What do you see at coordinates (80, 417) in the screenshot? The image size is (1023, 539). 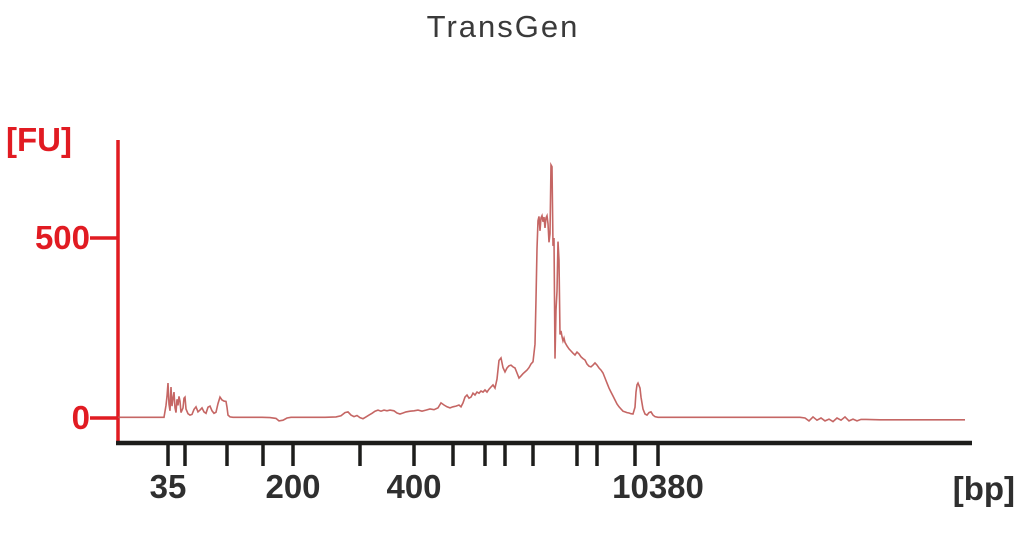 I see `y-tick-label-0: 0` at bounding box center [80, 417].